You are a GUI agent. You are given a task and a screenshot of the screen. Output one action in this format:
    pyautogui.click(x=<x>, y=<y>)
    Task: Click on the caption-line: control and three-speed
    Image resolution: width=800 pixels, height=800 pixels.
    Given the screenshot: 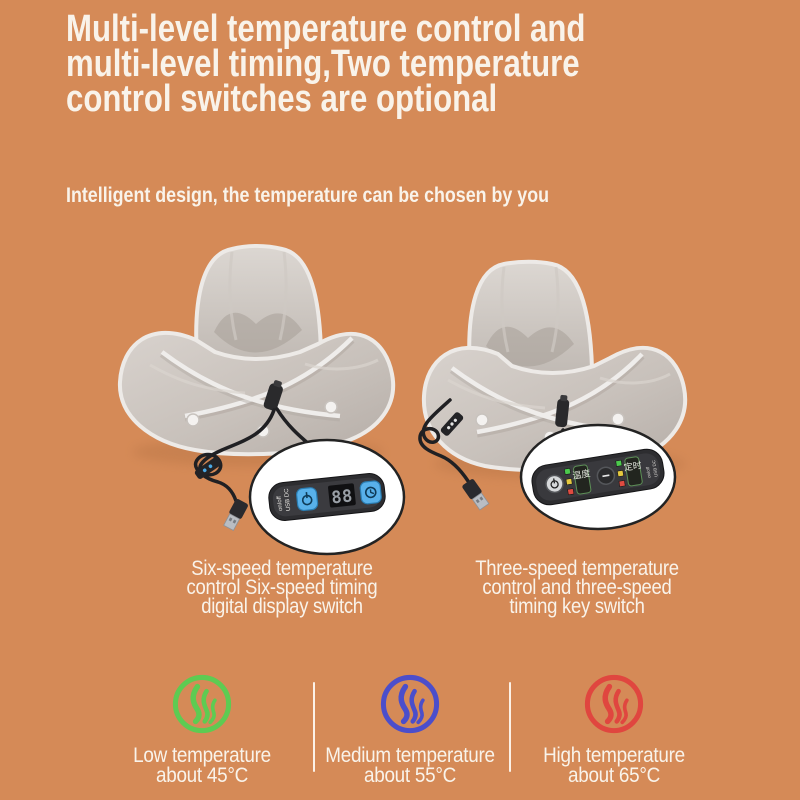 What is the action you would take?
    pyautogui.click(x=577, y=587)
    